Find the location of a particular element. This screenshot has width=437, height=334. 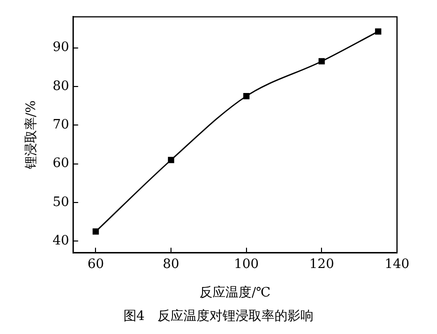

x-tick-label: 120 is located at coordinates (321, 264).